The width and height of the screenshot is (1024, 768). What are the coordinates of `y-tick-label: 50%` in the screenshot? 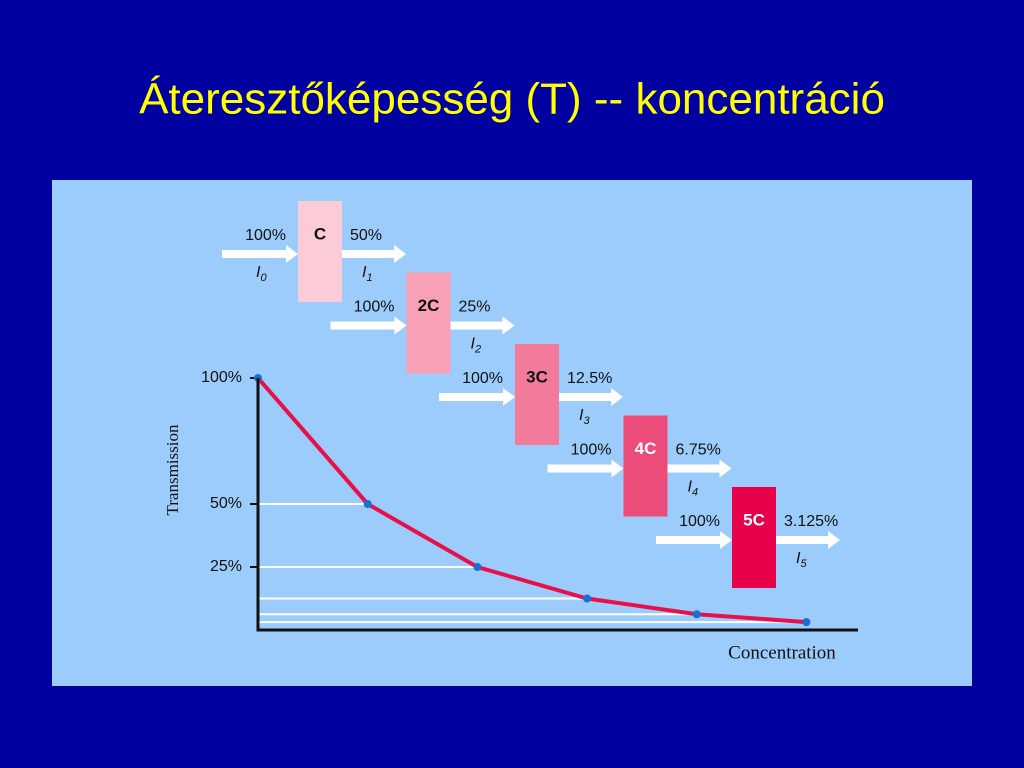 It's located at (226, 503).